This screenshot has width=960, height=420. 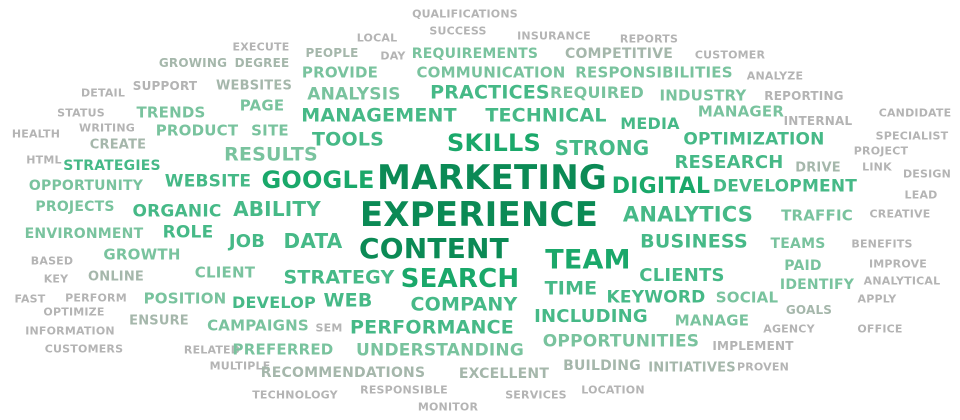 What do you see at coordinates (432, 327) in the screenshot?
I see `word-performance: PERFORMANCE` at bounding box center [432, 327].